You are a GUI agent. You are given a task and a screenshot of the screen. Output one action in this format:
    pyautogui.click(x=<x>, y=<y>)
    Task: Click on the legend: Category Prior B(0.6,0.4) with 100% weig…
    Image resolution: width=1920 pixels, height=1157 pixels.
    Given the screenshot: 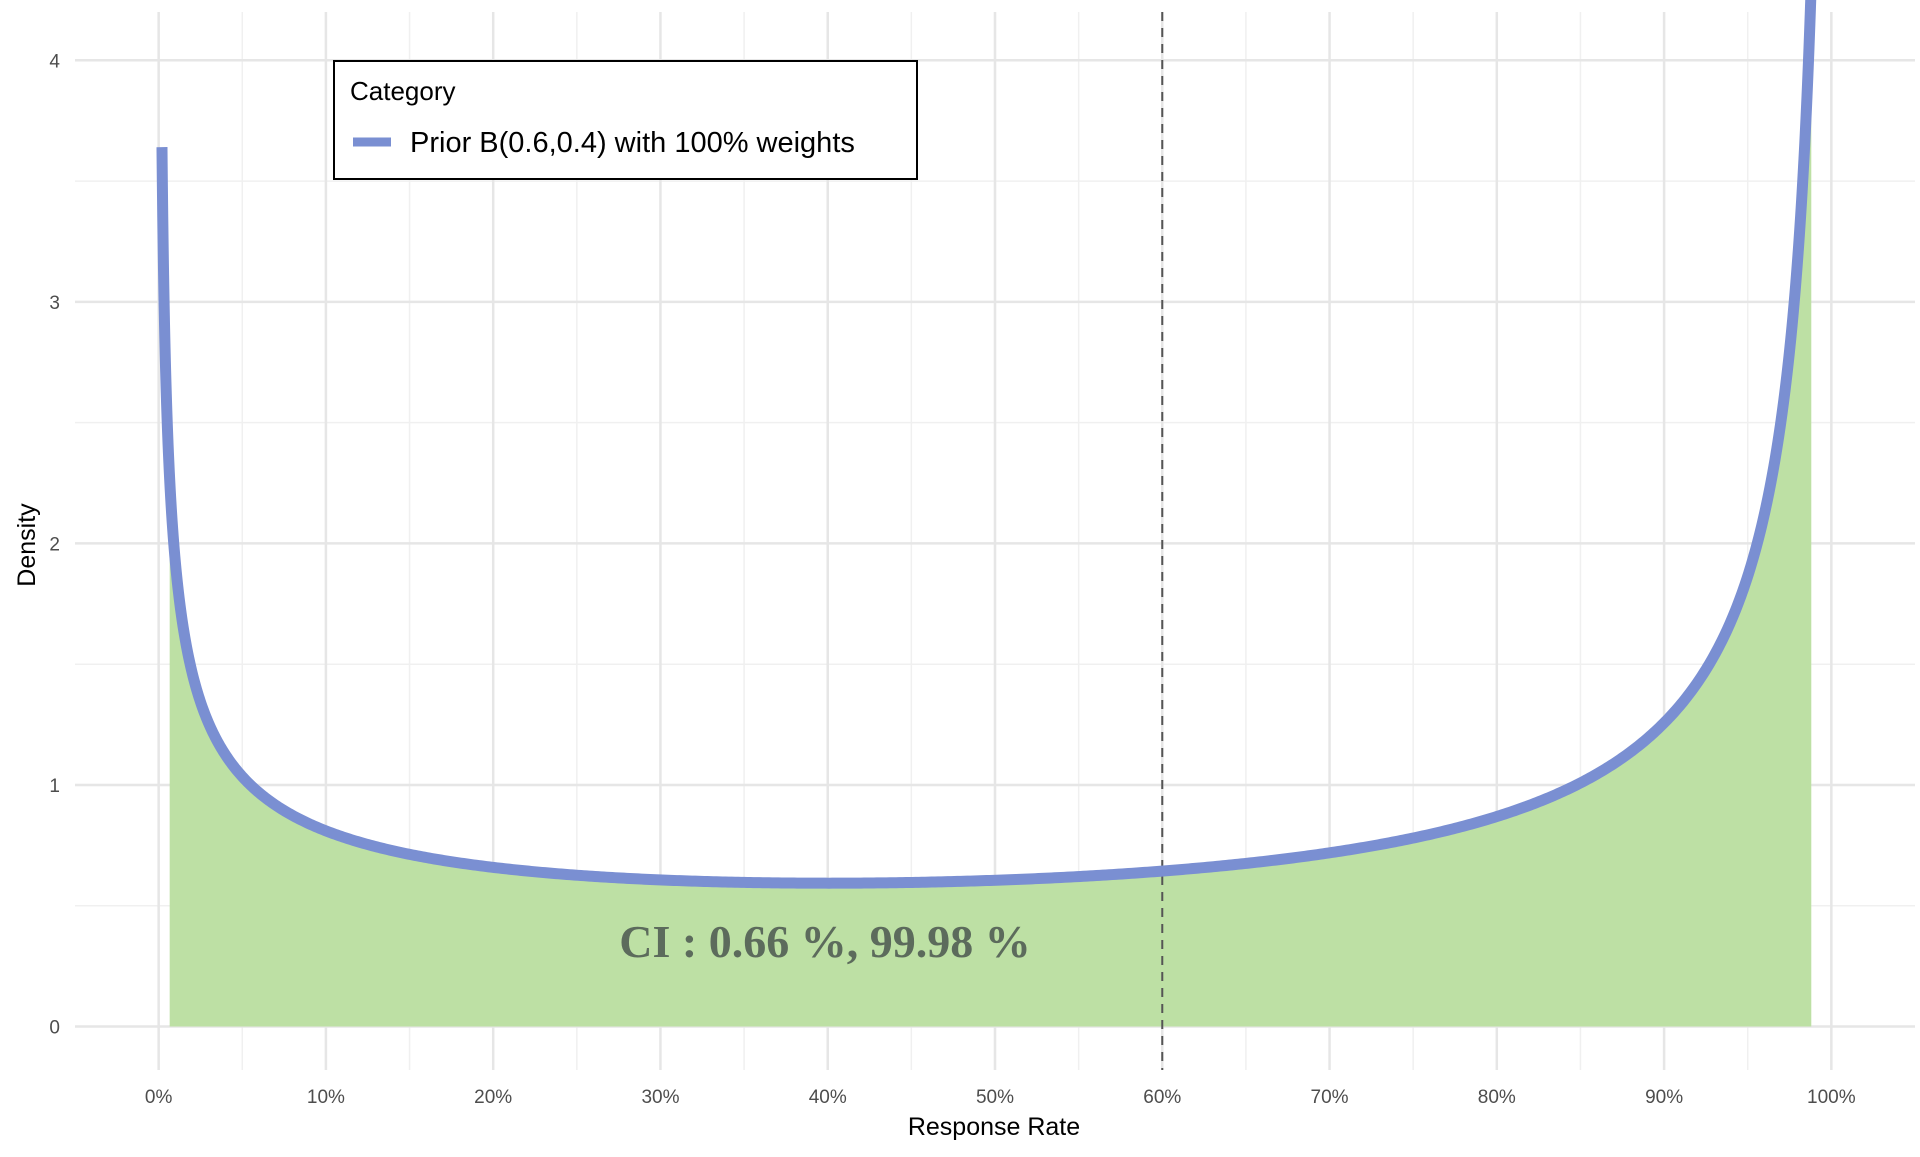 What is the action you would take?
    pyautogui.click(x=625, y=120)
    